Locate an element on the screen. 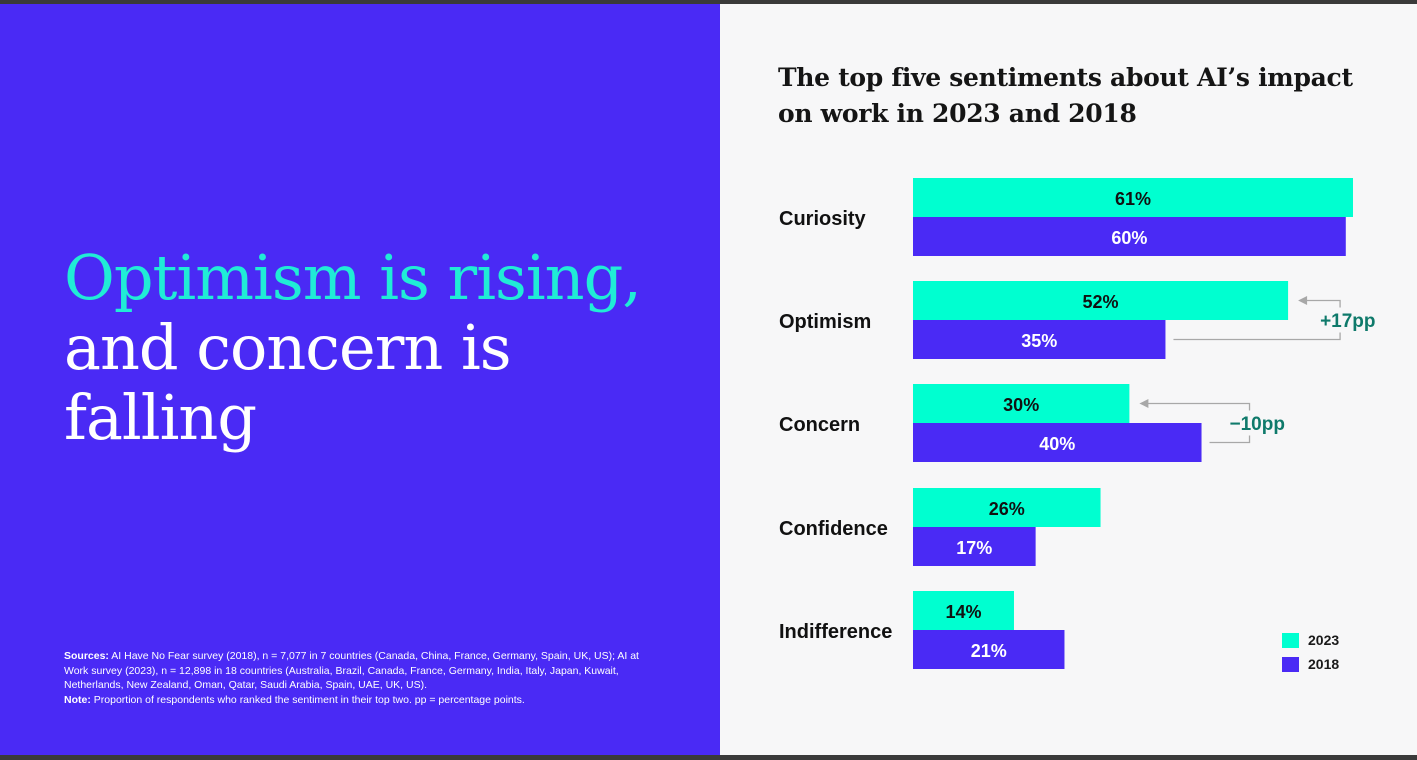  data-label-concern-2023: 30% is located at coordinates (1021, 405).